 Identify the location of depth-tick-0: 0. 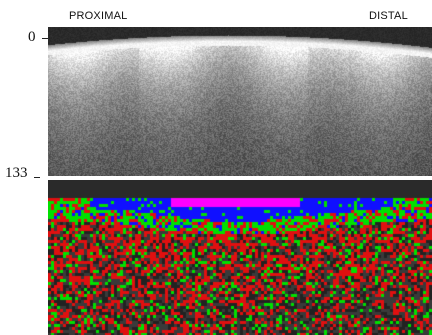
(32, 37).